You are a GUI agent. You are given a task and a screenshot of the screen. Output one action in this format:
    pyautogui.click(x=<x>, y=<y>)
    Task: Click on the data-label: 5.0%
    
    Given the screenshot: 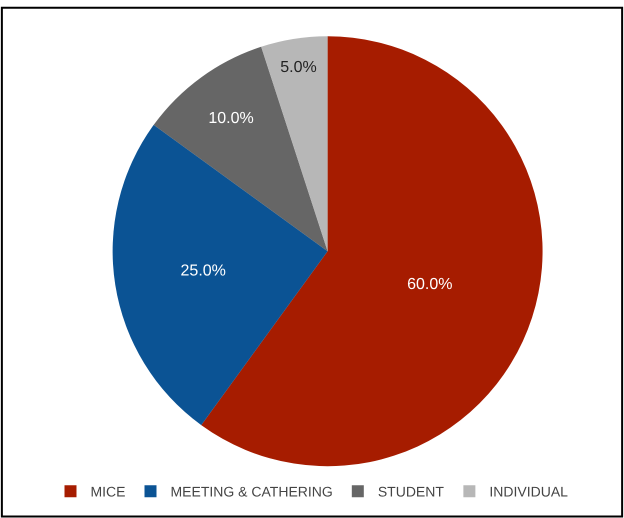 What is the action you would take?
    pyautogui.click(x=298, y=67)
    